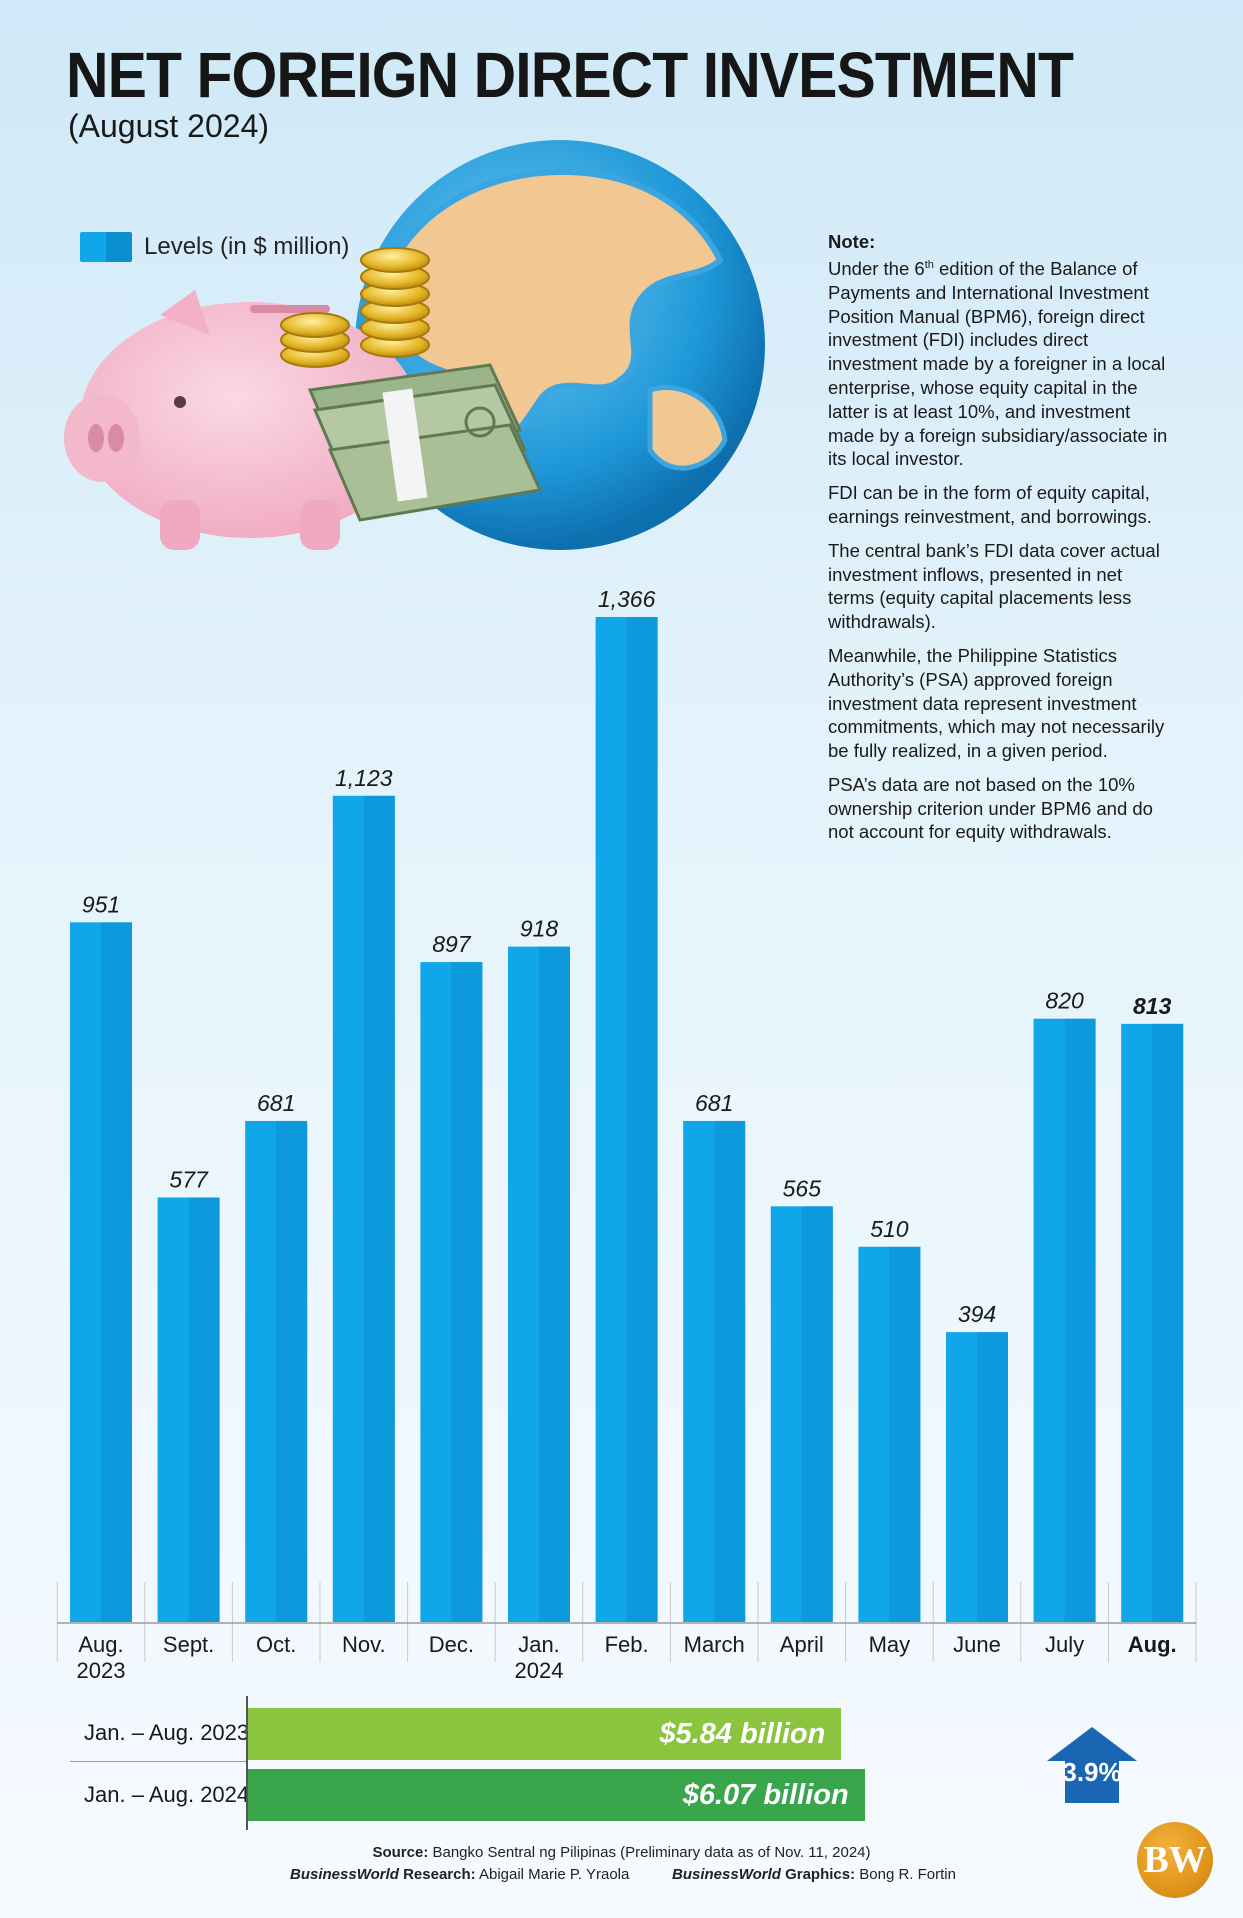 The image size is (1243, 1918). What do you see at coordinates (355, 307) in the screenshot?
I see `gold-coins-icon` at bounding box center [355, 307].